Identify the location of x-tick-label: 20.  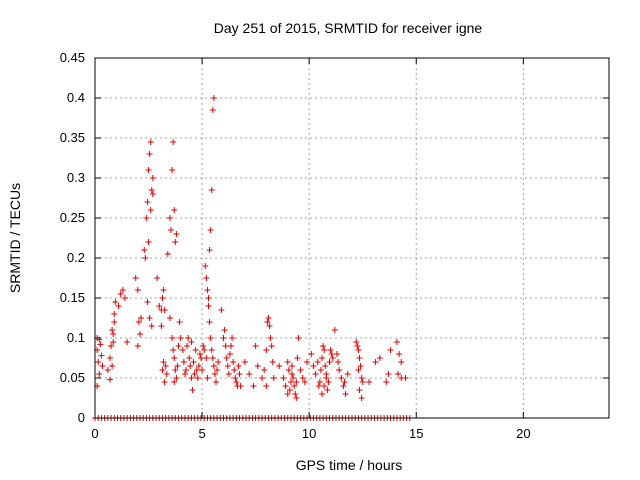
(523, 433).